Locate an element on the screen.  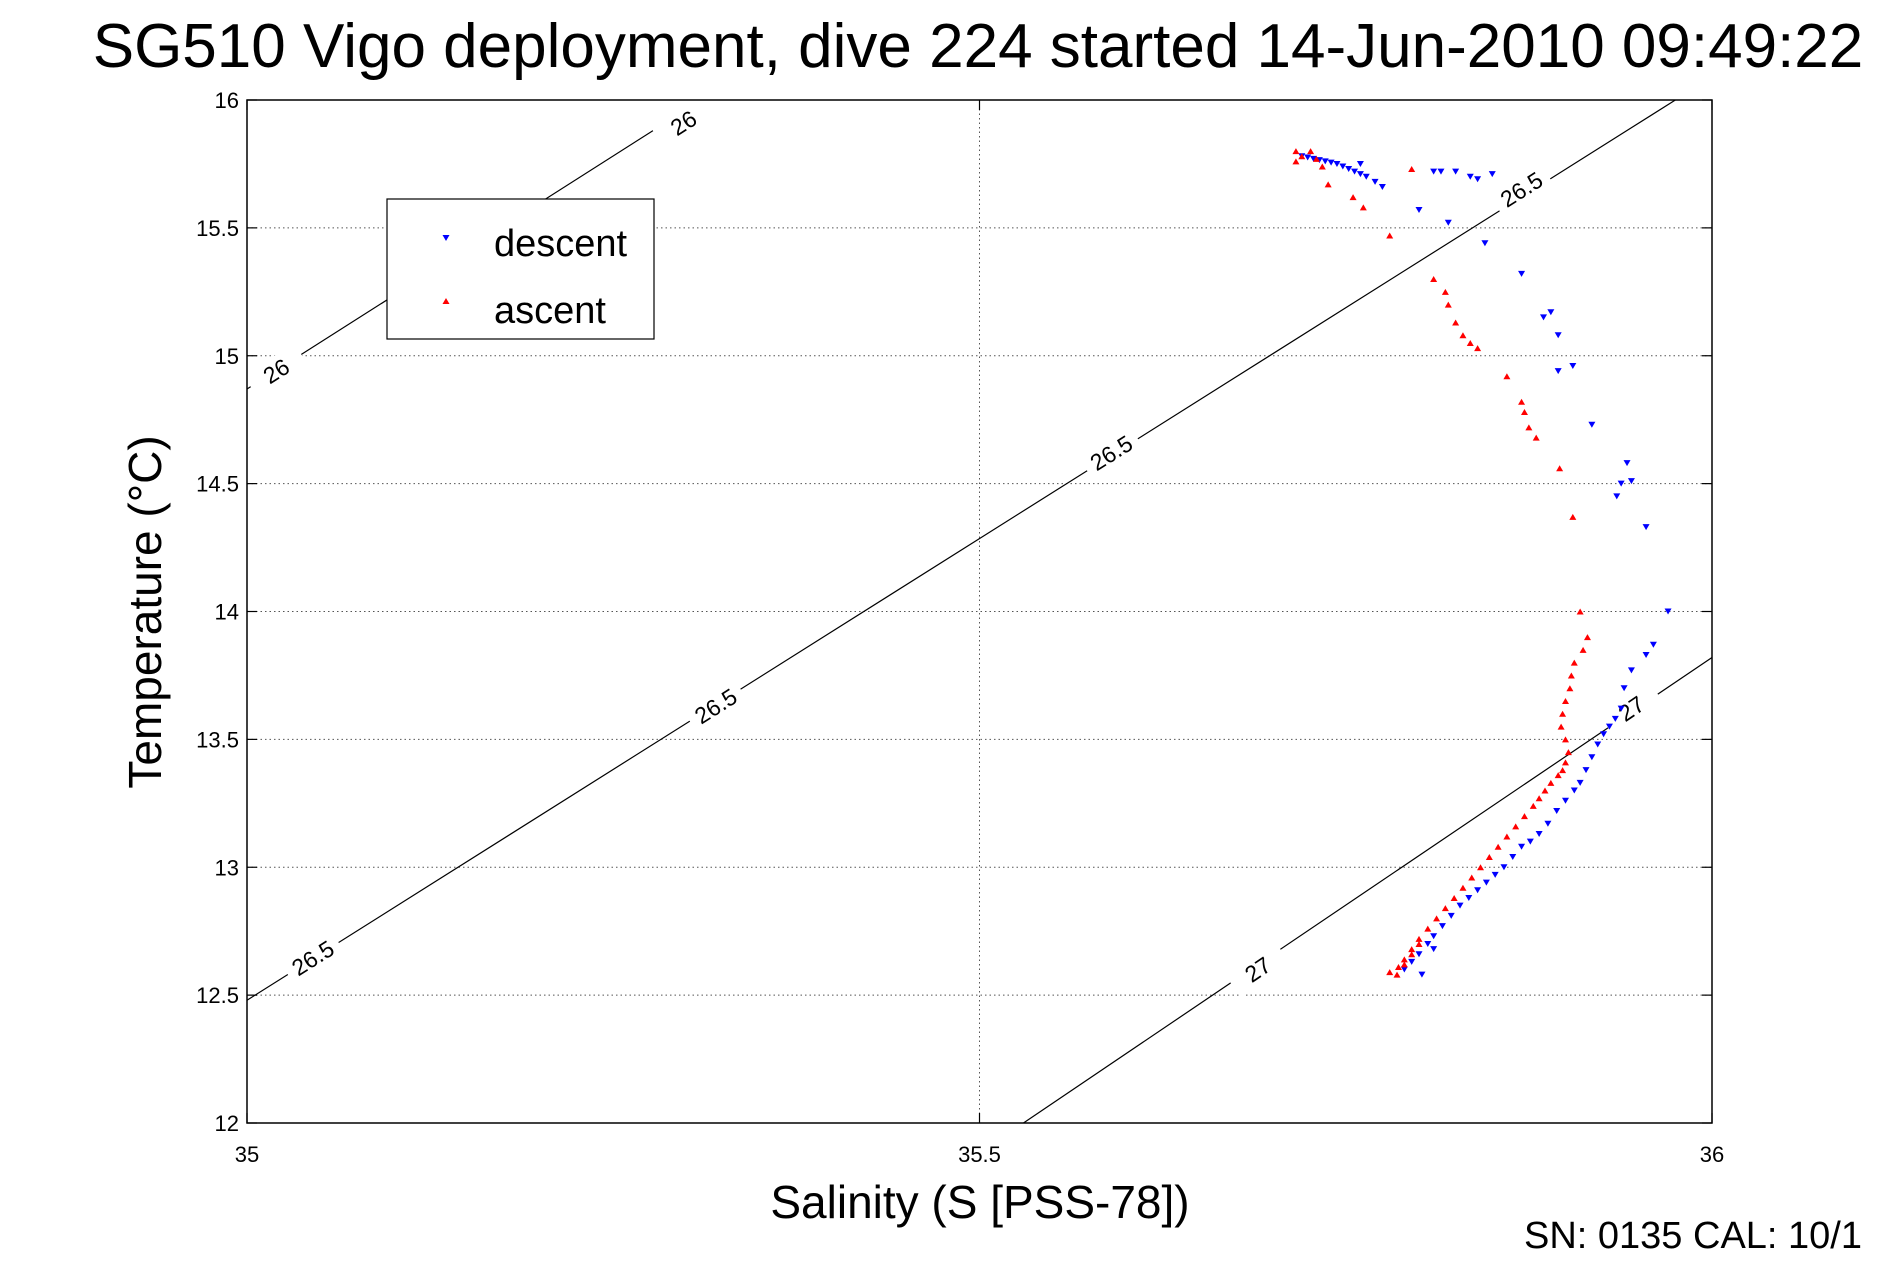
legend-ascent-marker is located at coordinates (446, 301).